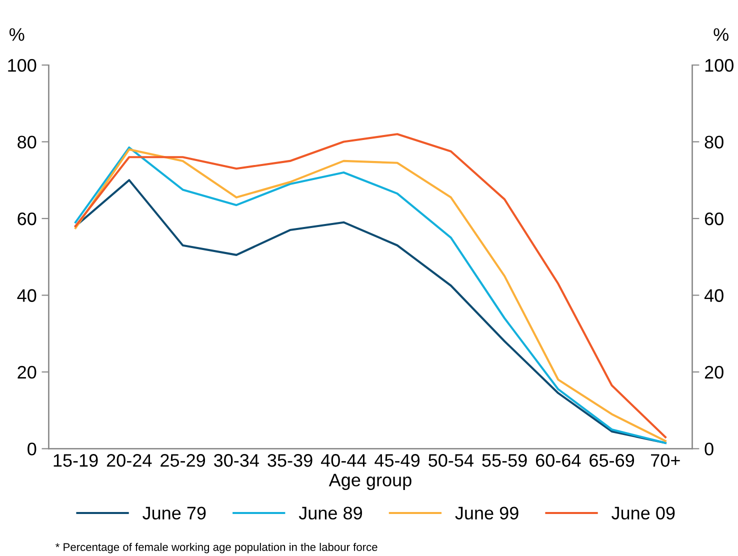 This screenshot has height=556, width=738. I want to click on y-tick-label: 20, so click(27, 372).